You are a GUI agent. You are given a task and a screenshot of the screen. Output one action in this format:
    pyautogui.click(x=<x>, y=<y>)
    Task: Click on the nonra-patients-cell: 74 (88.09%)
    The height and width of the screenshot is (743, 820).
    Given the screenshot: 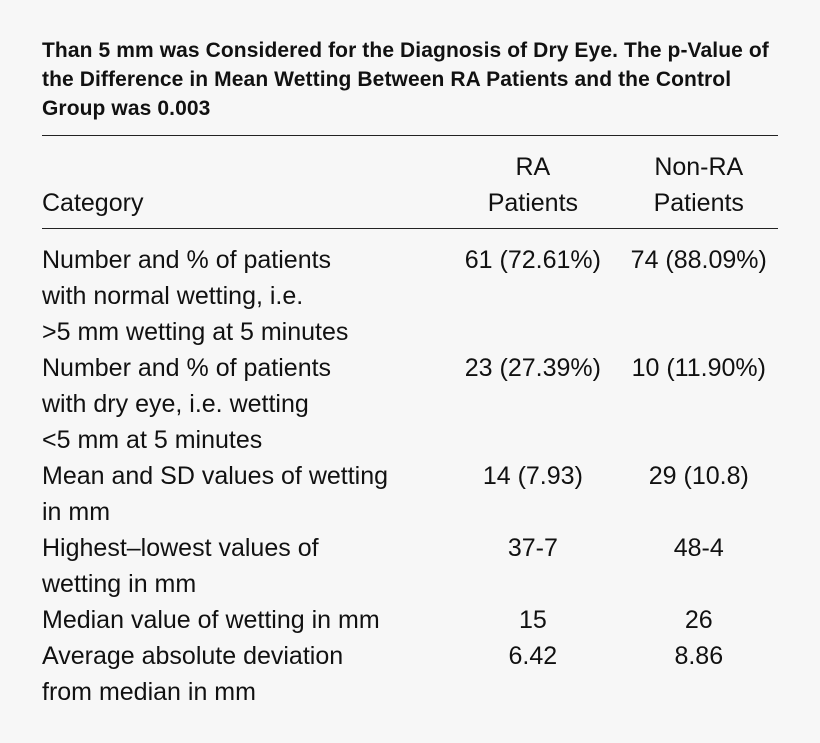 What is the action you would take?
    pyautogui.click(x=698, y=260)
    